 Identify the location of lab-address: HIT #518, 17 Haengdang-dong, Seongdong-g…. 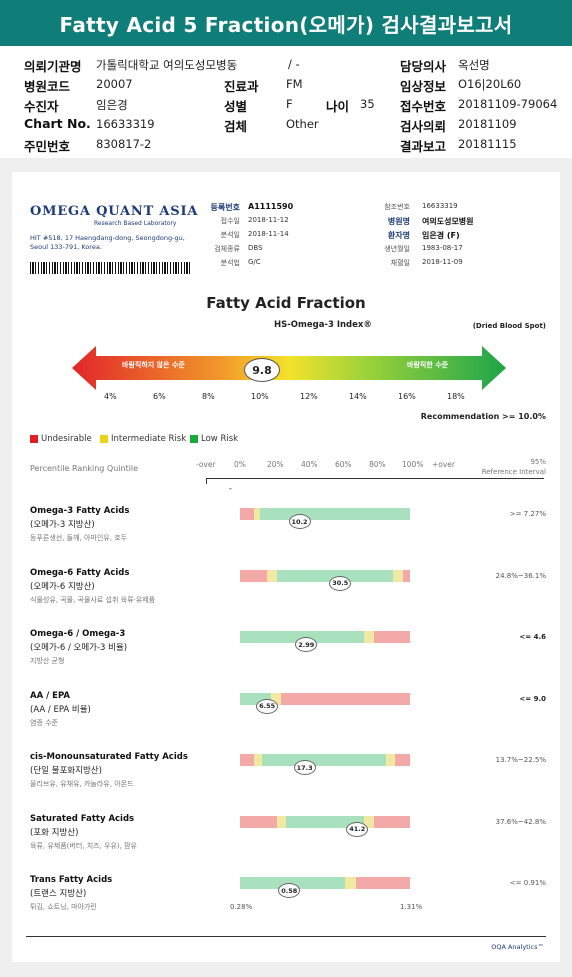
(107, 242).